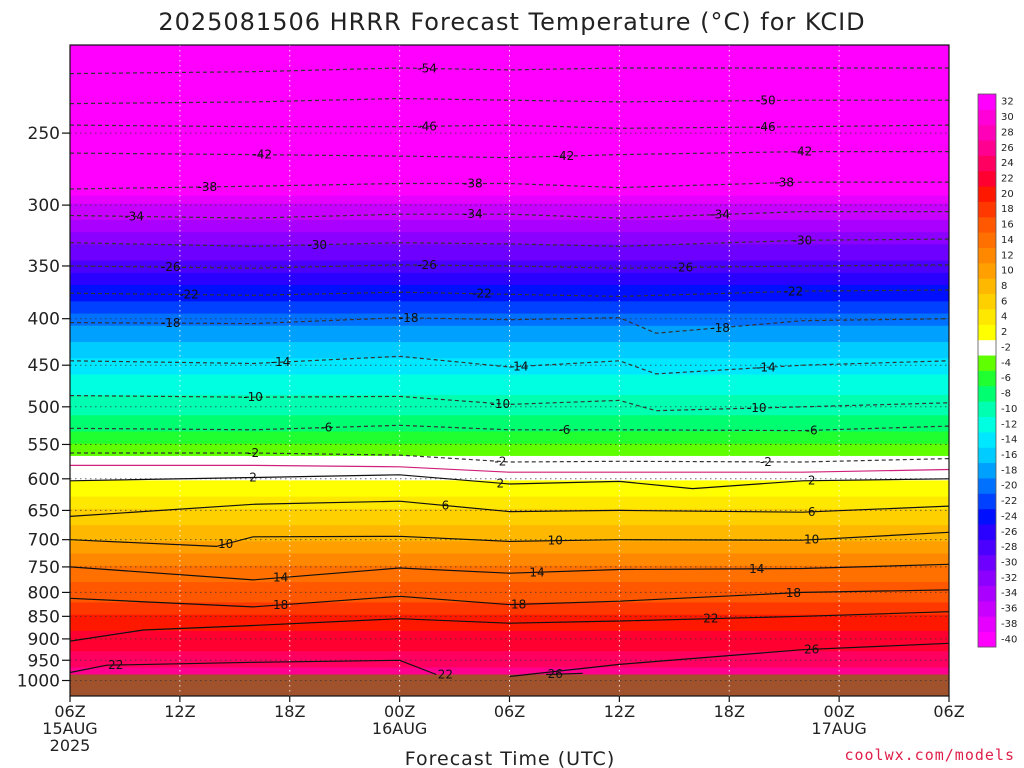 The image size is (1024, 768). I want to click on contour-label: -2, so click(253, 453).